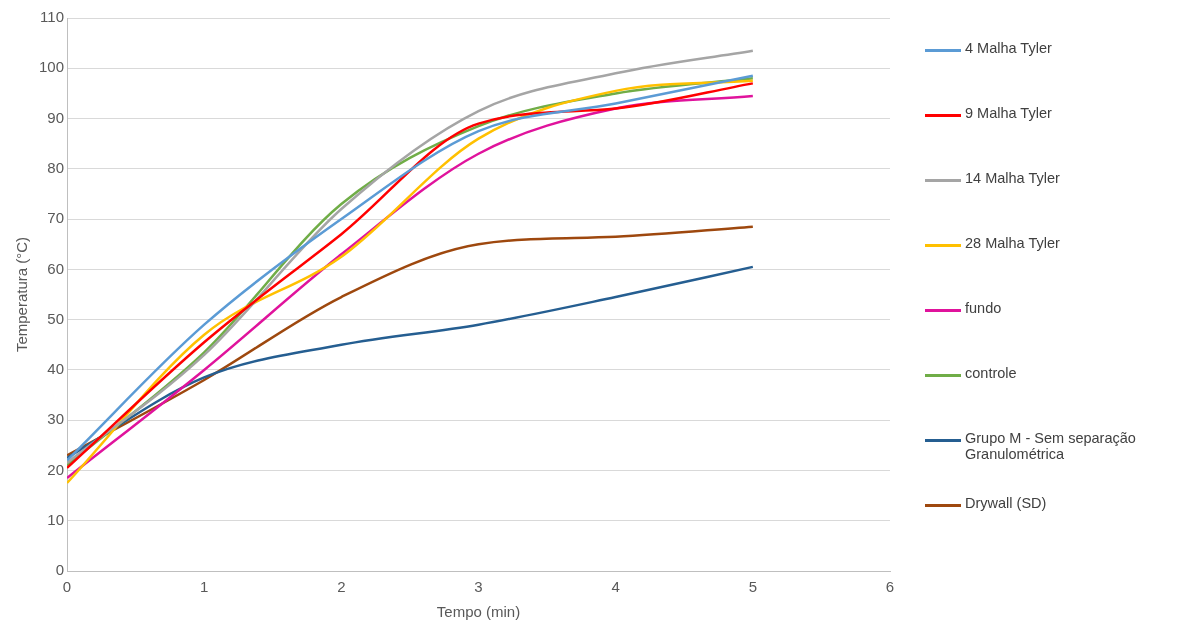 Image resolution: width=1190 pixels, height=636 pixels. Describe the element at coordinates (204, 587) in the screenshot. I see `x-tick-label: 1` at that location.